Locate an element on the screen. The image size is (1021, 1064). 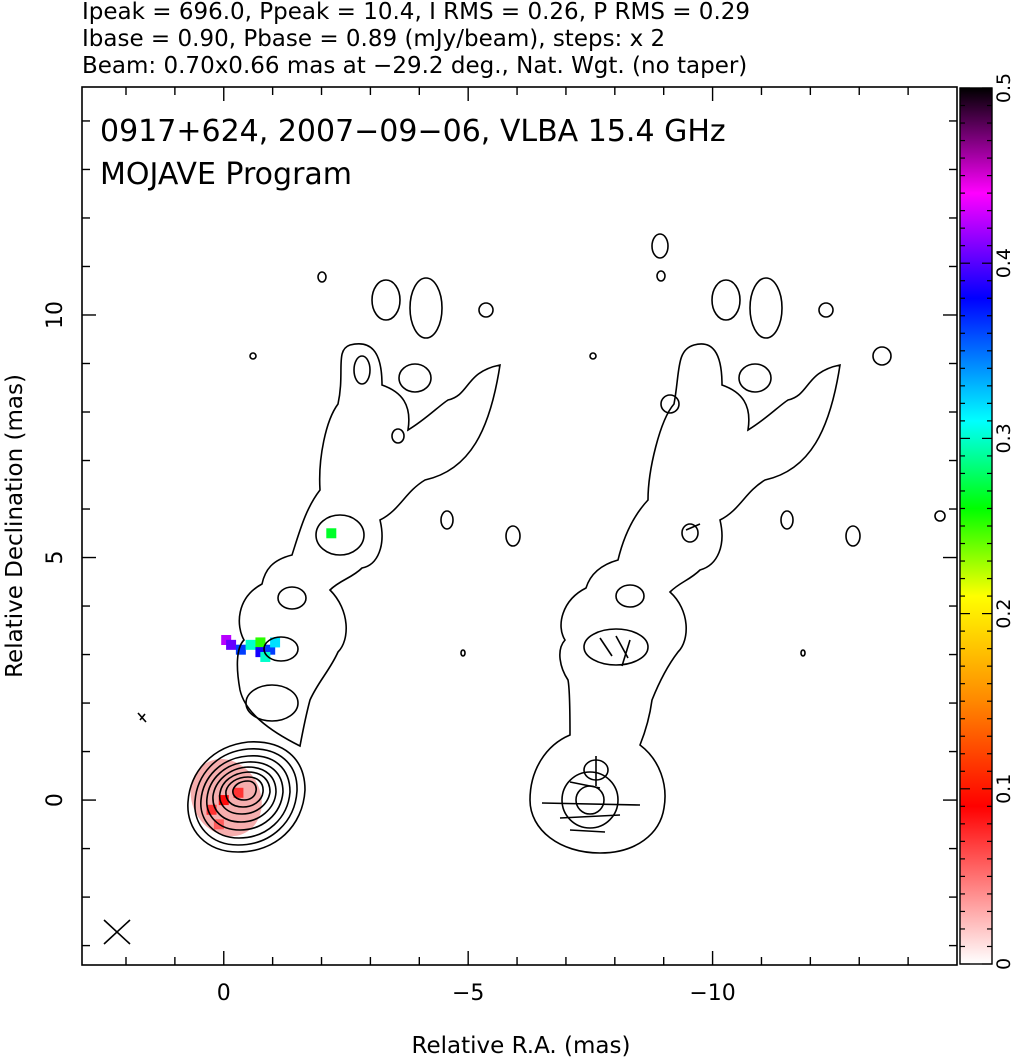
y-tick-labels: 0 5 10 is located at coordinates (55, 554).